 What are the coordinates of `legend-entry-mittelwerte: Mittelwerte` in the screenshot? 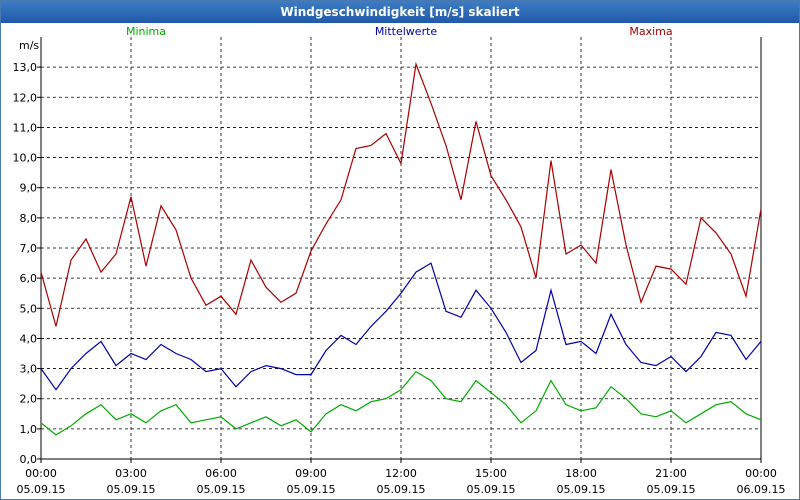 It's located at (406, 31).